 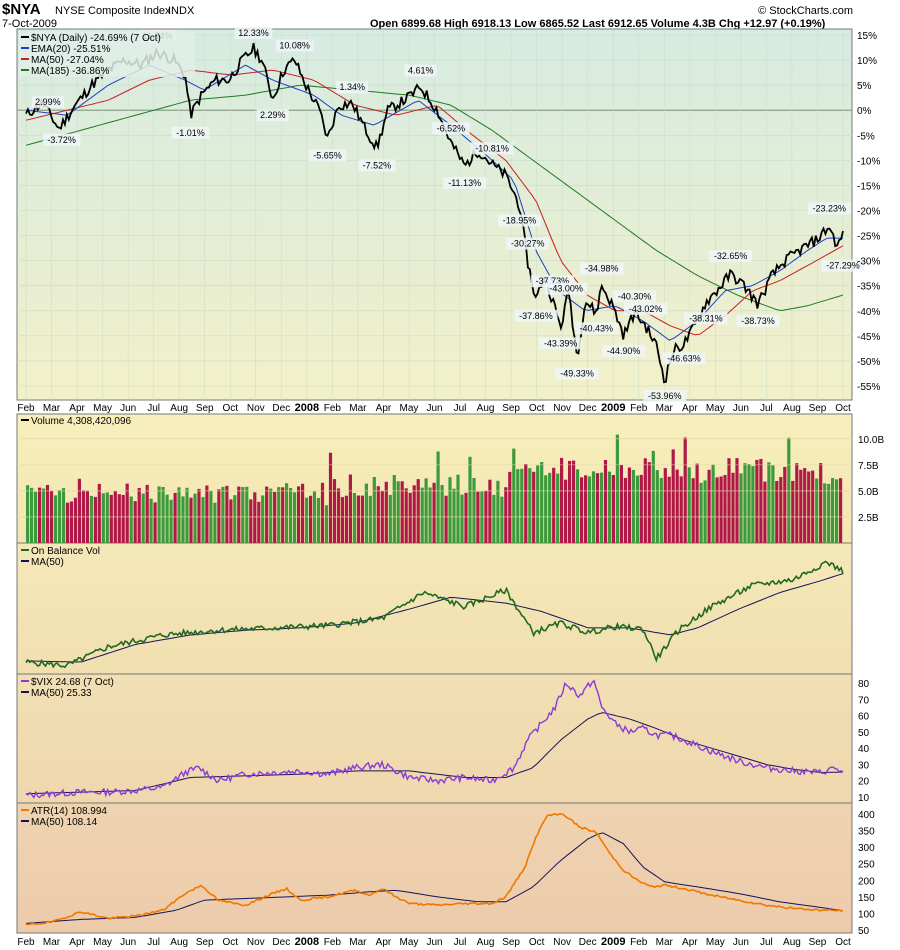 I want to click on annotation-label: -11.13%, so click(x=464, y=183).